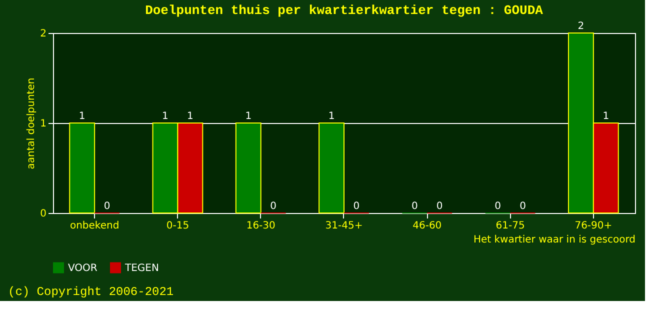 This screenshot has height=320, width=650. I want to click on y-axis-title: aantal doelpunten, so click(32, 124).